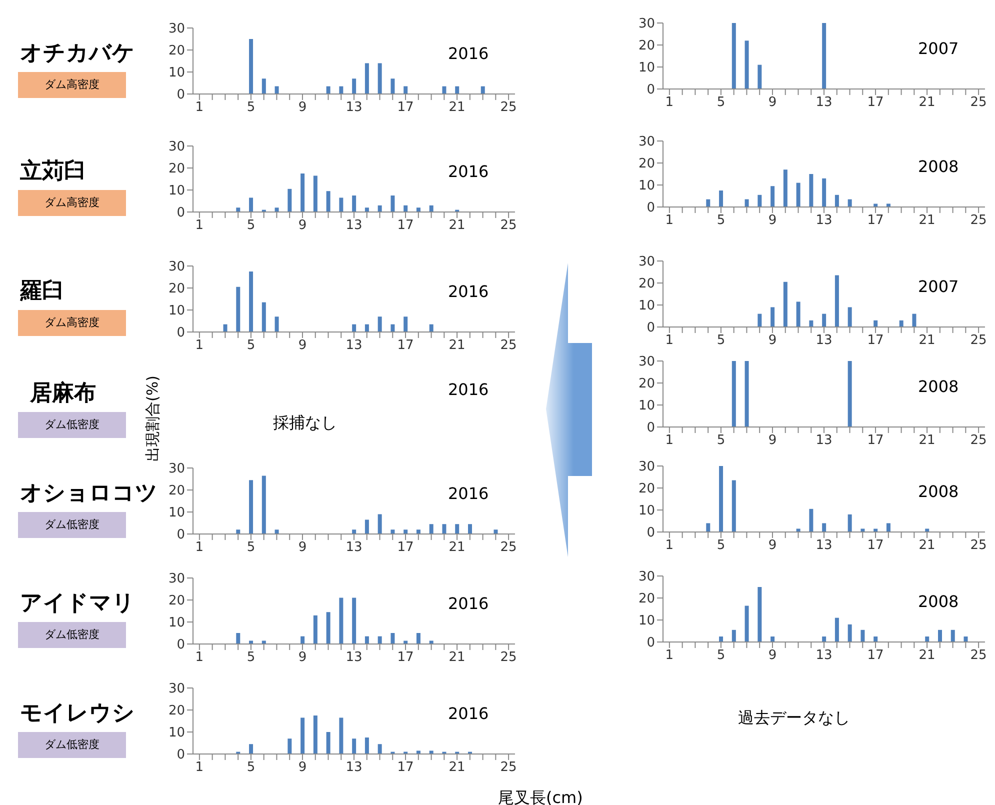  I want to click on text: 出現割合(%), so click(153, 418).